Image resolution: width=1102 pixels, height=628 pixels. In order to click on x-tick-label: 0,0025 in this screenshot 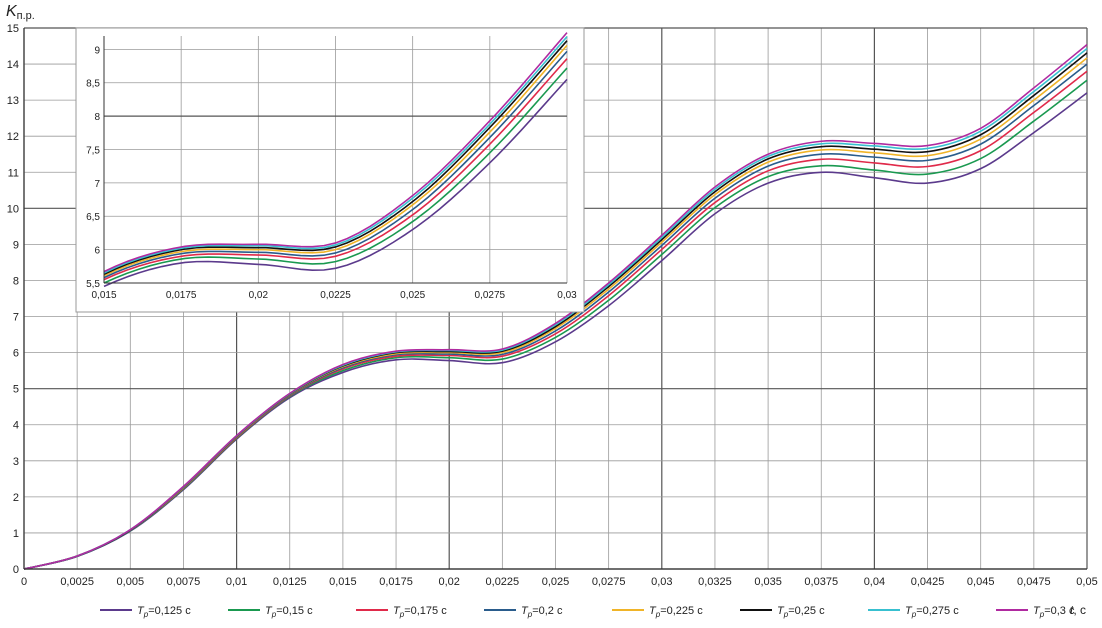, I will do `click(77, 582)`.